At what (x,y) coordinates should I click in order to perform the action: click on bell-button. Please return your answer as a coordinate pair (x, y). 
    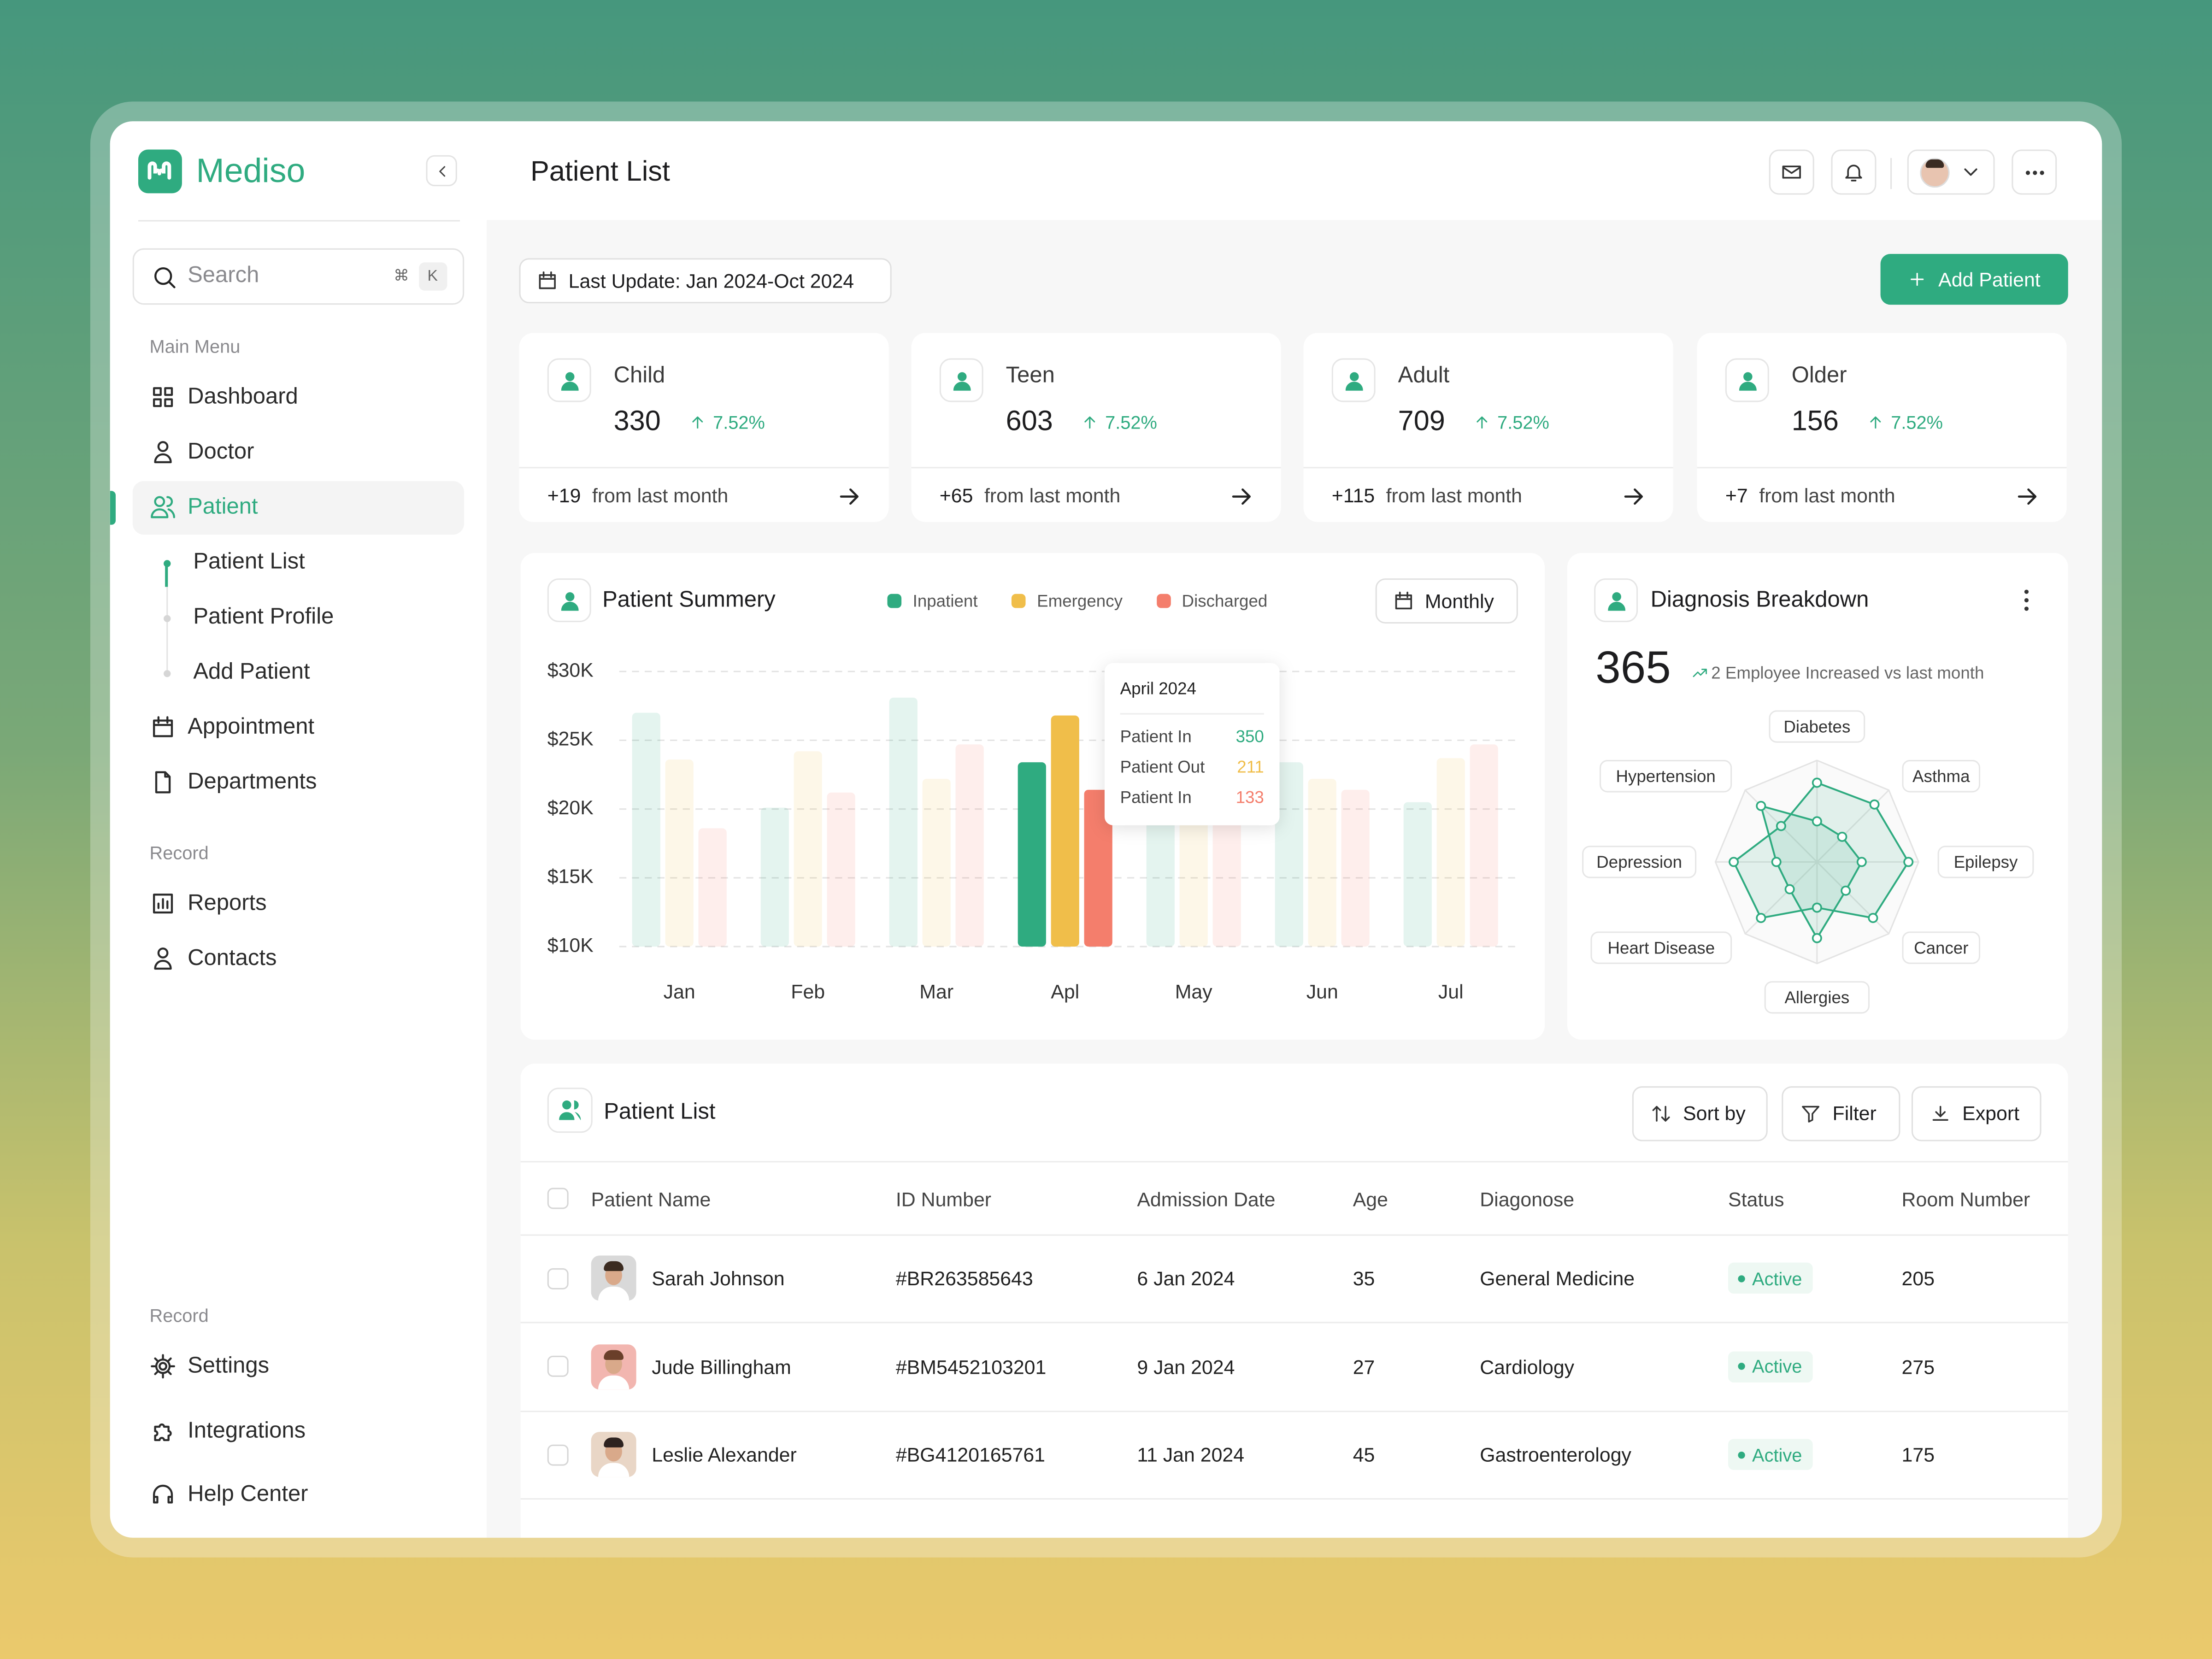
    Looking at the image, I should click on (1854, 172).